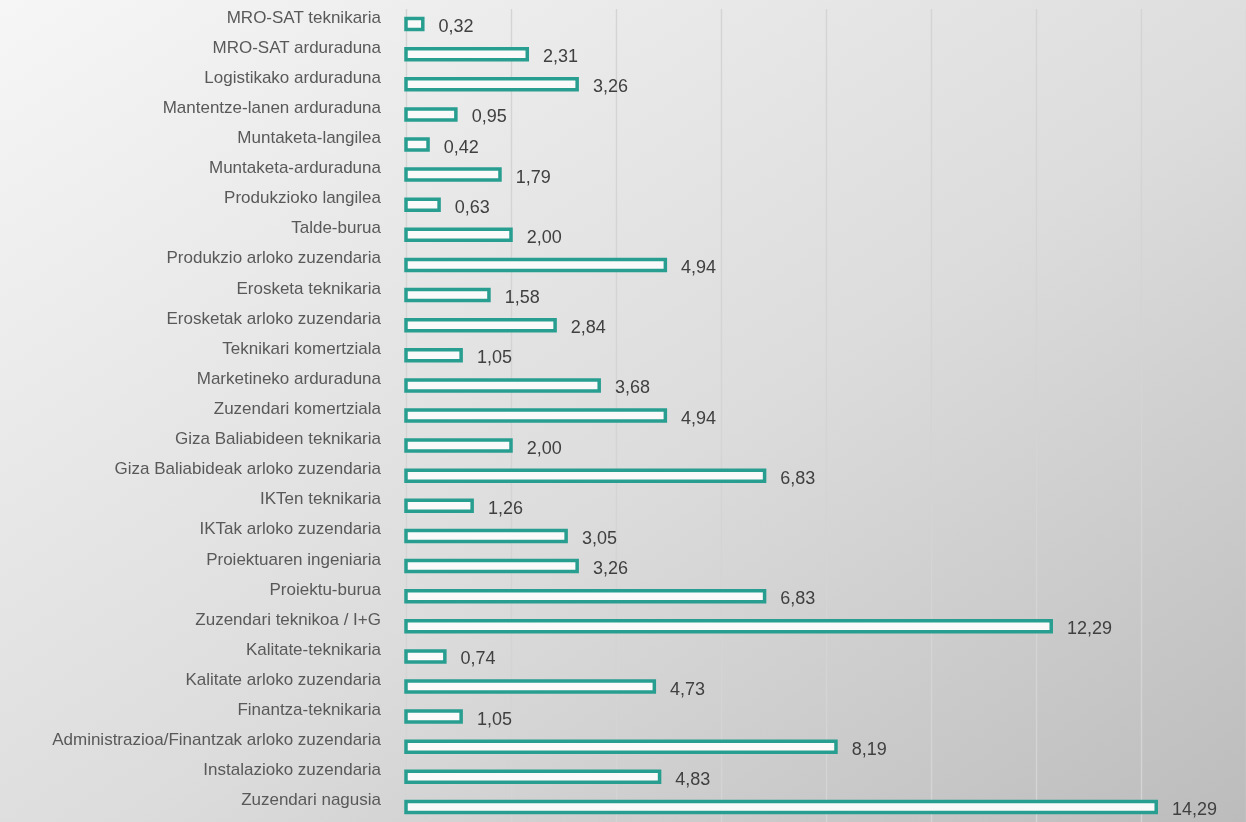 The image size is (1246, 822). Describe the element at coordinates (313, 649) in the screenshot. I see `y-tick-label: Kalitate-teknikaria` at that location.